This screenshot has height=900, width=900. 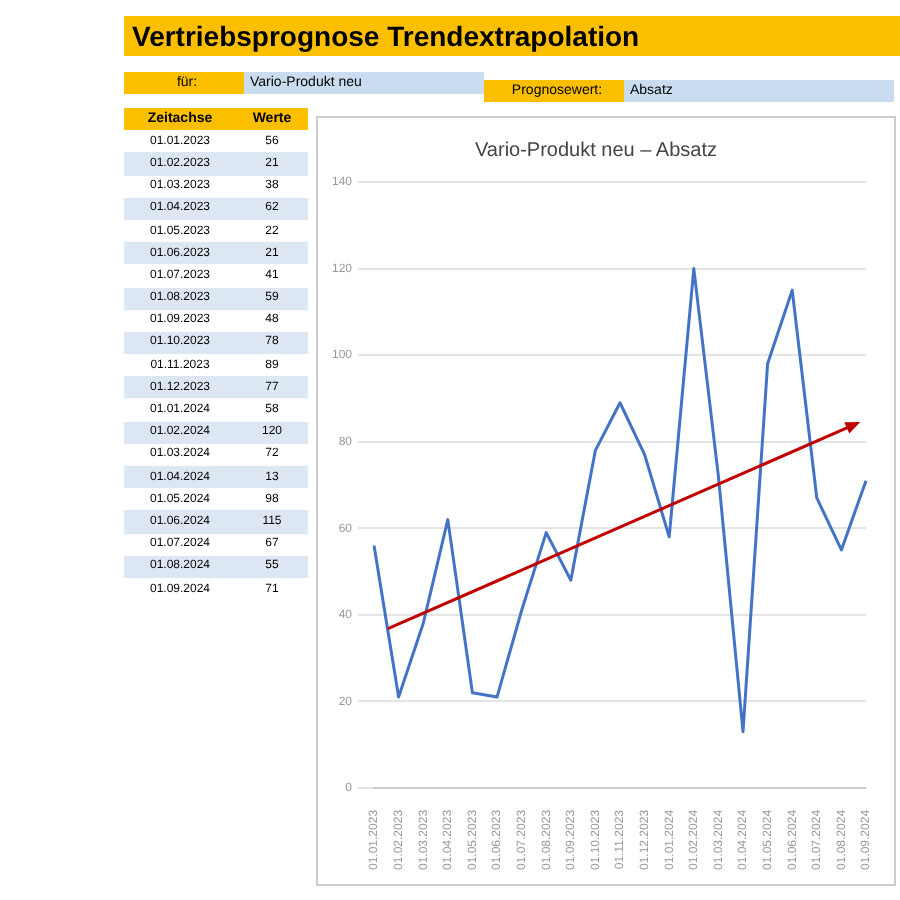 I want to click on chart-title: Vertriebsprognose Trendextrapolation, so click(x=512, y=36).